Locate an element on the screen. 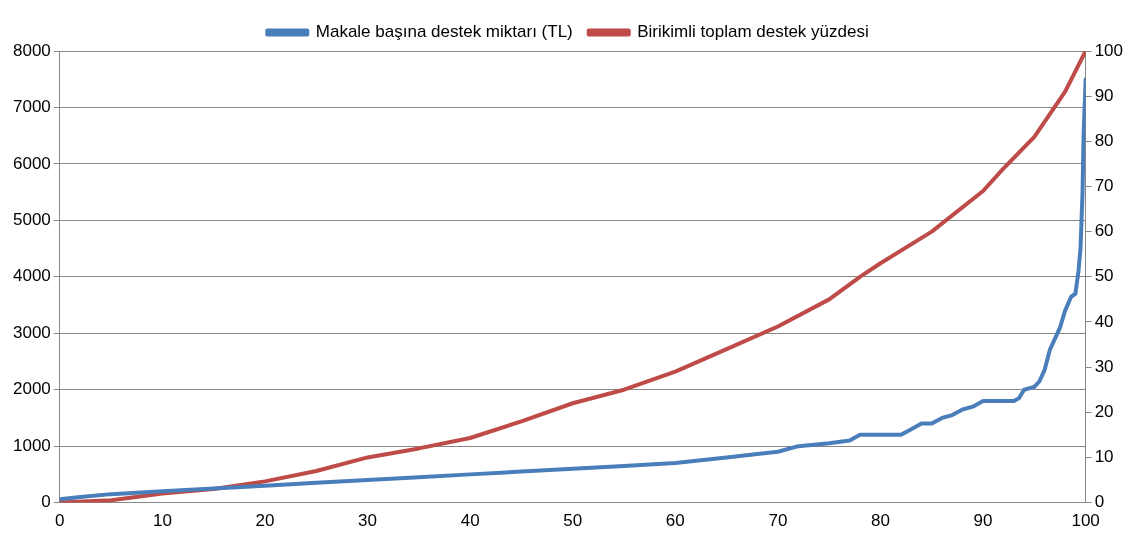  x-tick-label: 30 is located at coordinates (368, 521).